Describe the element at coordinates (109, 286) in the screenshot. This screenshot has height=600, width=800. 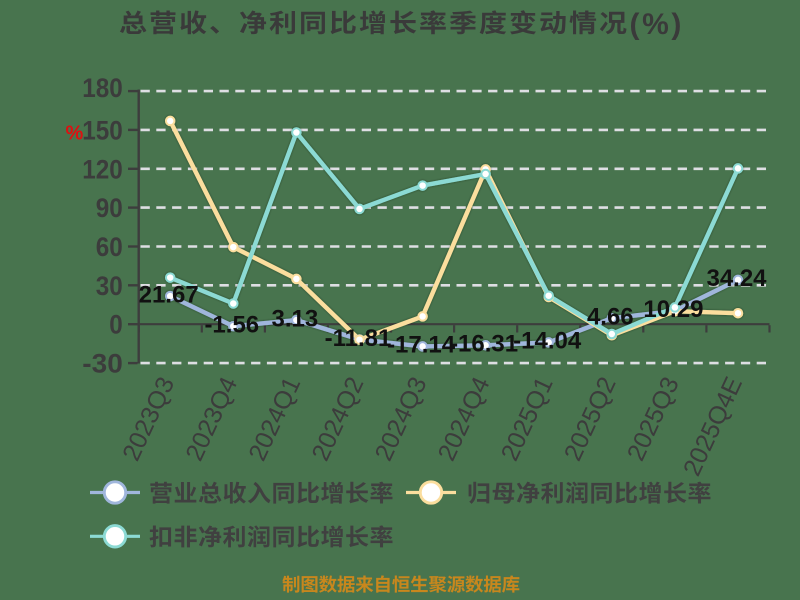
I see `svg-text: 30` at that location.